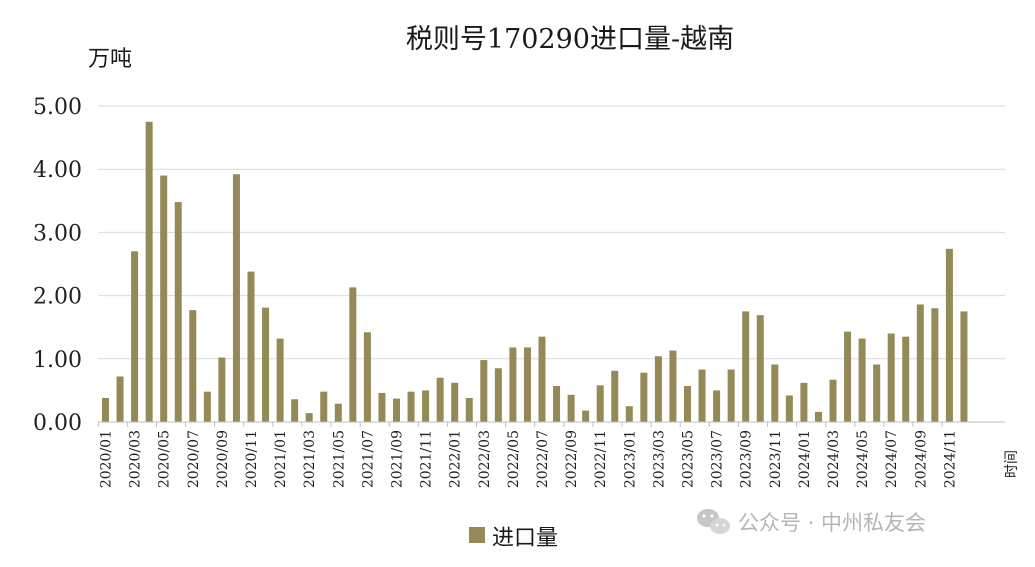  Describe the element at coordinates (601, 459) in the screenshot. I see `x-tick-label: 2022/11` at that location.